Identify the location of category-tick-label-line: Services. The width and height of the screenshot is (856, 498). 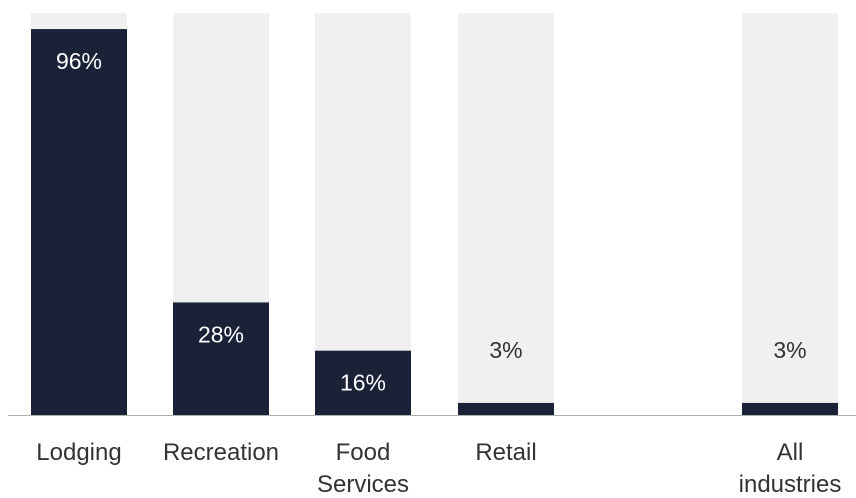
(363, 484).